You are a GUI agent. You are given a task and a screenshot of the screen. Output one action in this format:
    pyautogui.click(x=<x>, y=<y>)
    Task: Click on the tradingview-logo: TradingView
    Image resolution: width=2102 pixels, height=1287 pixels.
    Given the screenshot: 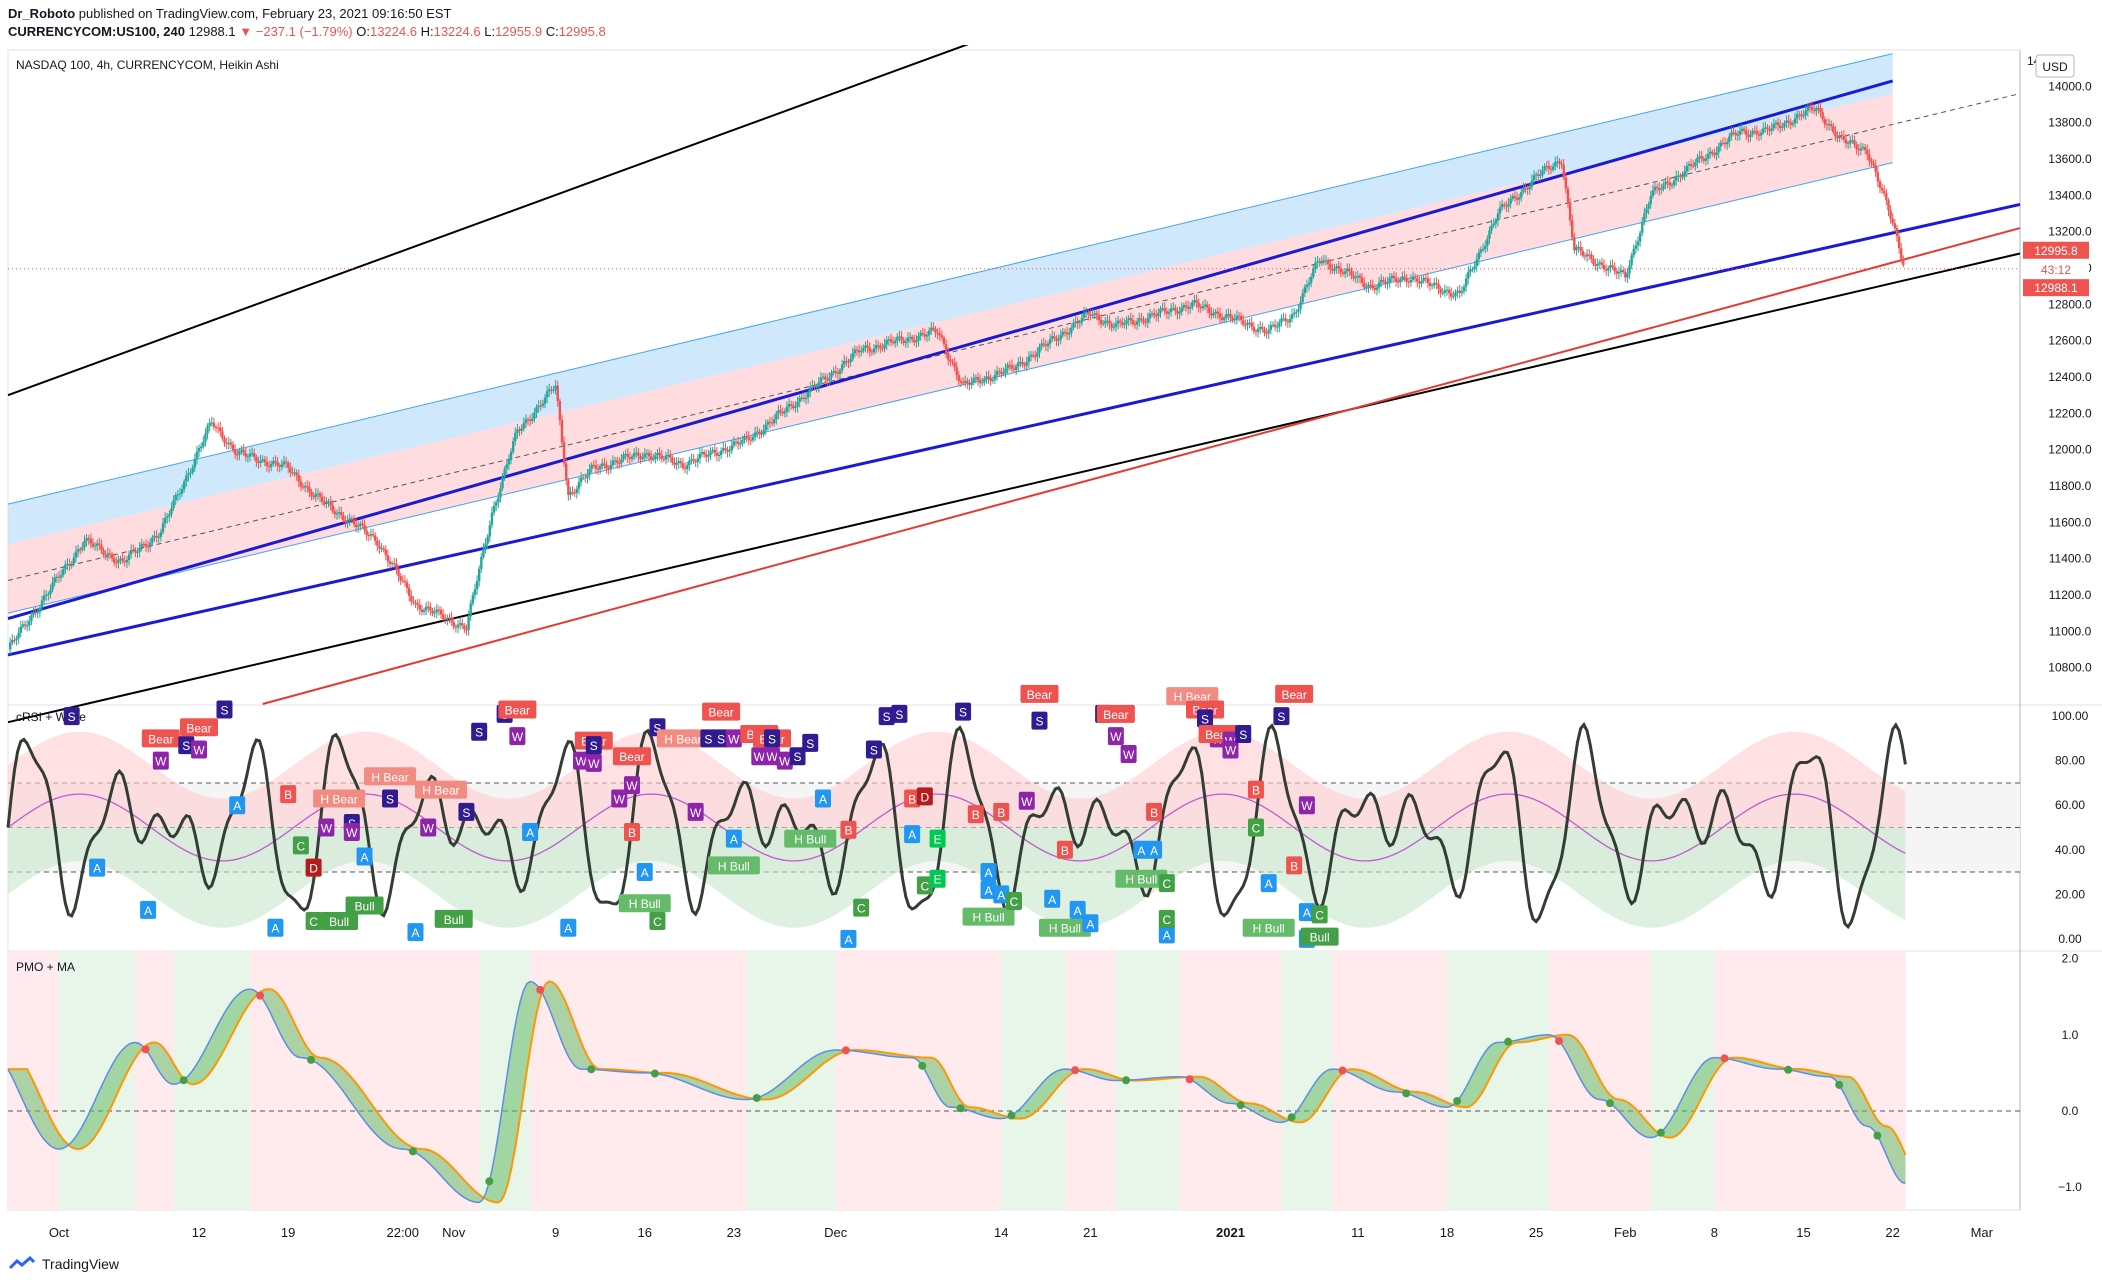 What is the action you would take?
    pyautogui.click(x=63, y=1264)
    